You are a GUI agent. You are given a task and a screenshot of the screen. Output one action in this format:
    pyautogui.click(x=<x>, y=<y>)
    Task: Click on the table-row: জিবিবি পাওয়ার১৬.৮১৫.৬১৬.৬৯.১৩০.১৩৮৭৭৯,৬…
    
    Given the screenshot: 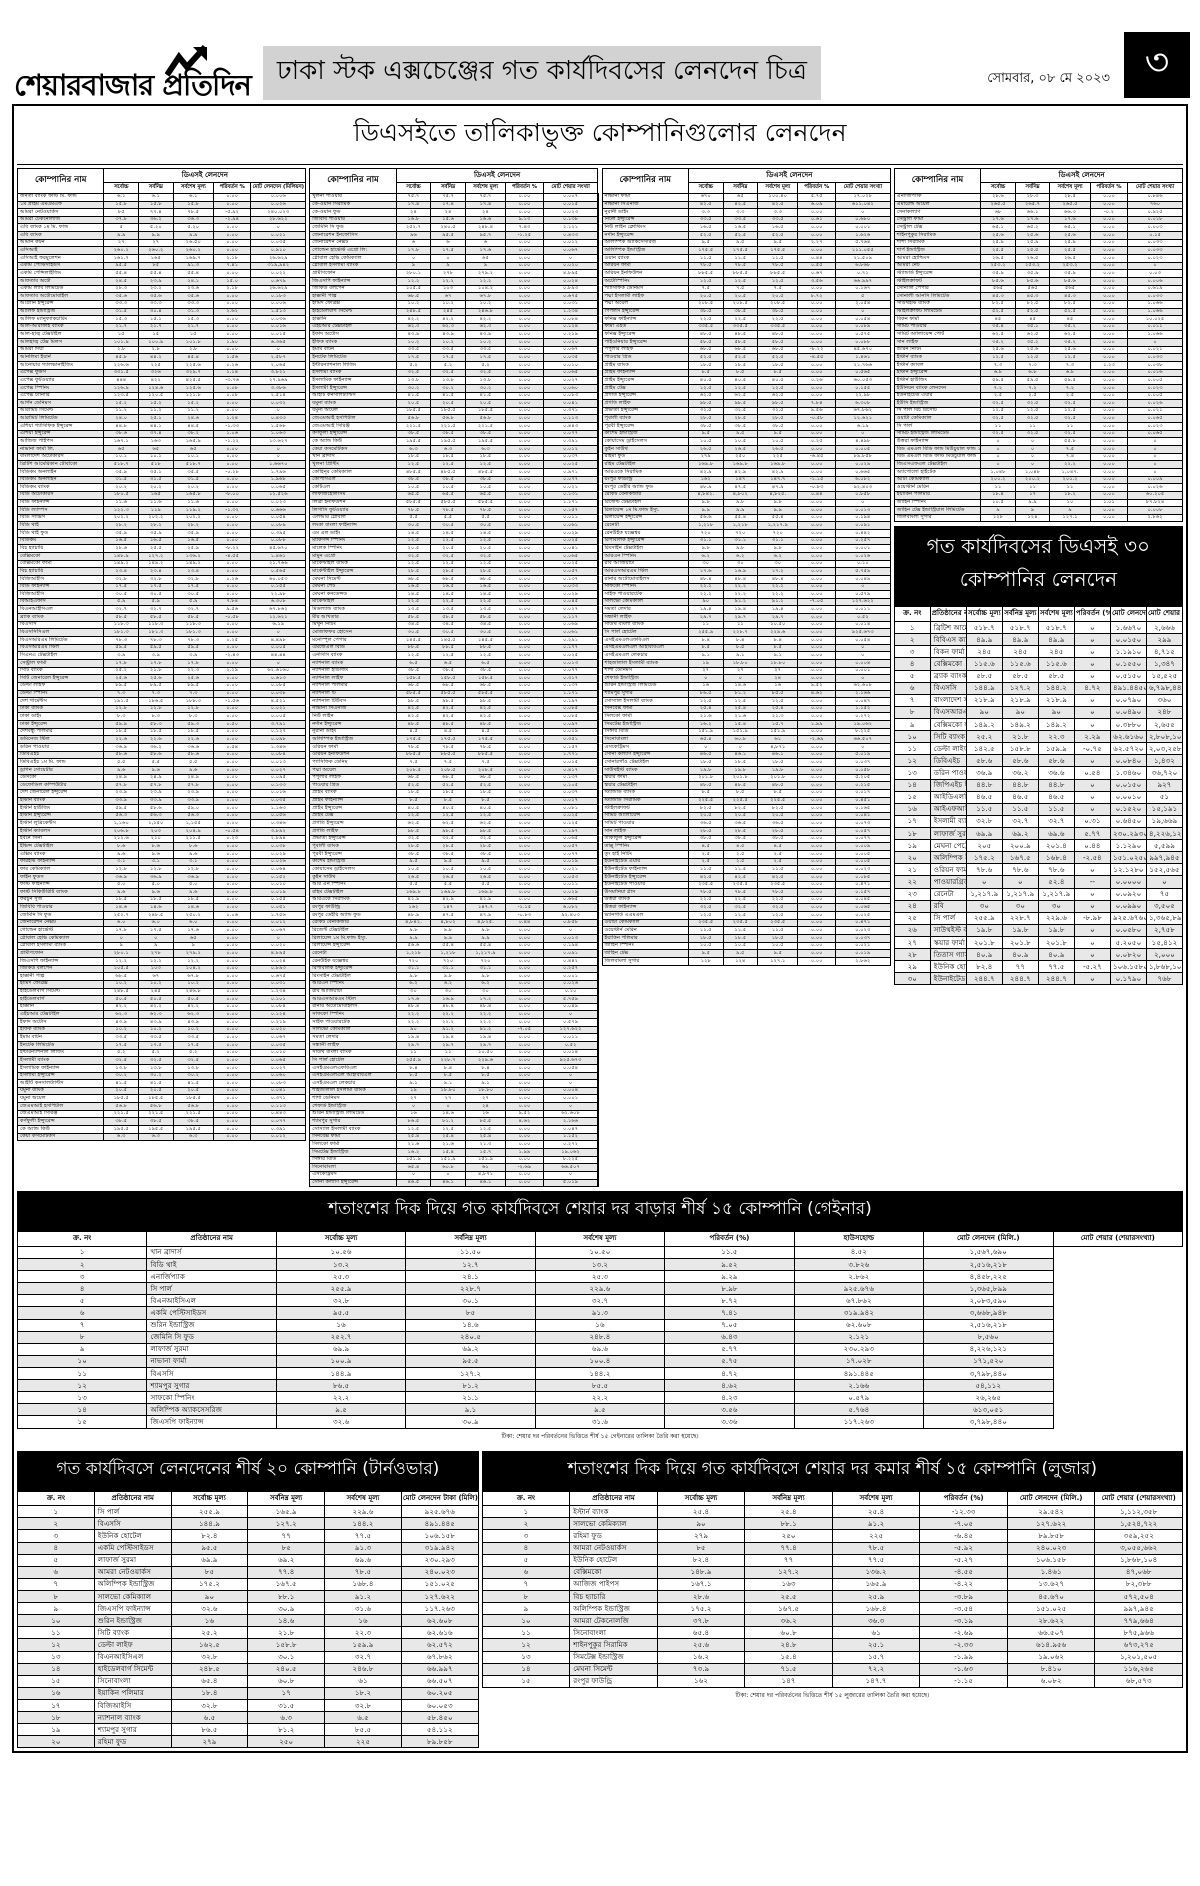 What is the action you would take?
    pyautogui.click(x=454, y=220)
    